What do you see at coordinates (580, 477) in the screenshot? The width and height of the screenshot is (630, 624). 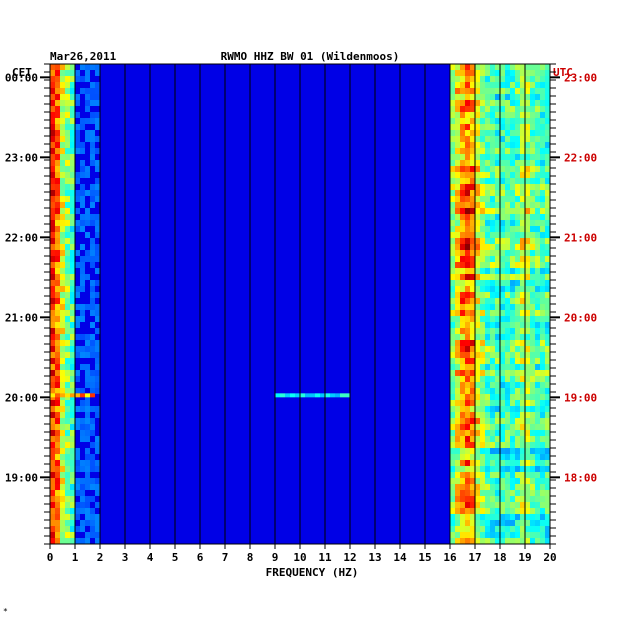 I see `right-tick-label: 18:00` at bounding box center [580, 477].